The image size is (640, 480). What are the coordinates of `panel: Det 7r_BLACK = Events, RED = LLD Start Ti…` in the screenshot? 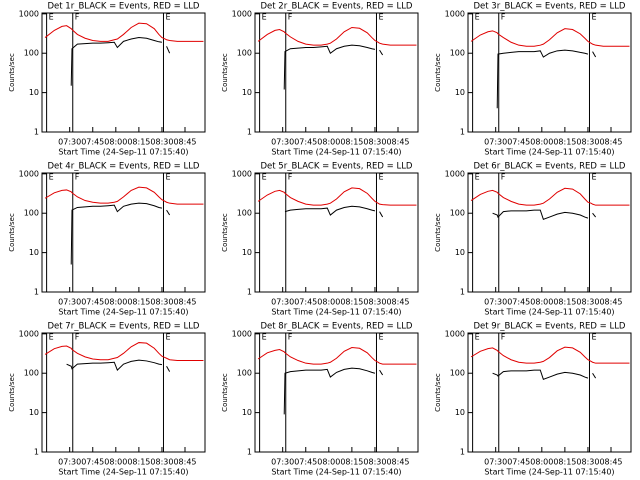 It's located at (107, 399).